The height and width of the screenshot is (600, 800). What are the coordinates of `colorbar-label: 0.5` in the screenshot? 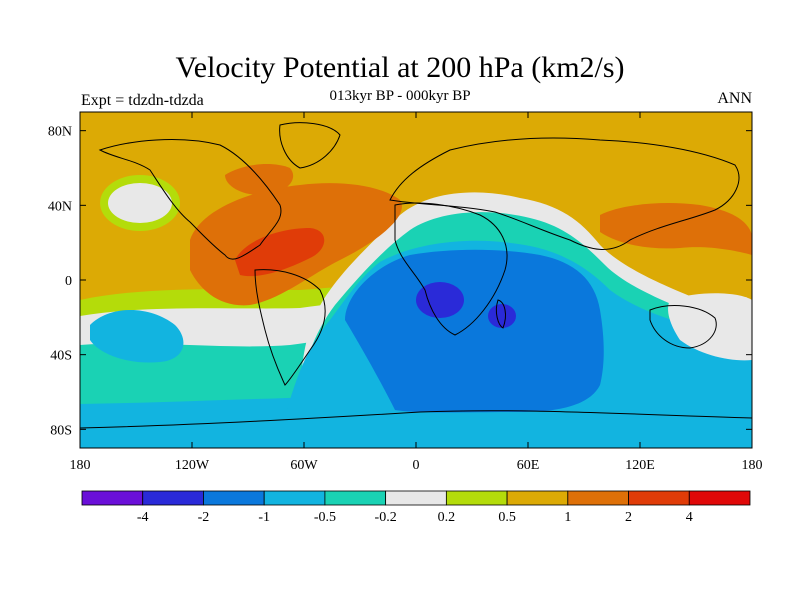 It's located at (507, 517).